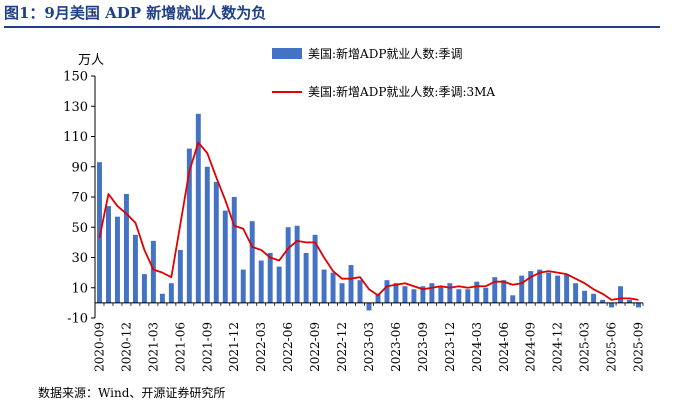  What do you see at coordinates (342, 347) in the screenshot?
I see `x-tick-label: 2022-12` at bounding box center [342, 347].